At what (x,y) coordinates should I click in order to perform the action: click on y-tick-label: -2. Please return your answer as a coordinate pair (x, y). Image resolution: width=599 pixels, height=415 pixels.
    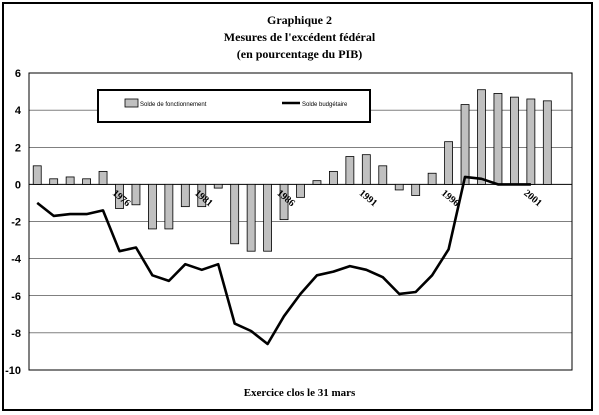
    Looking at the image, I should click on (16, 223).